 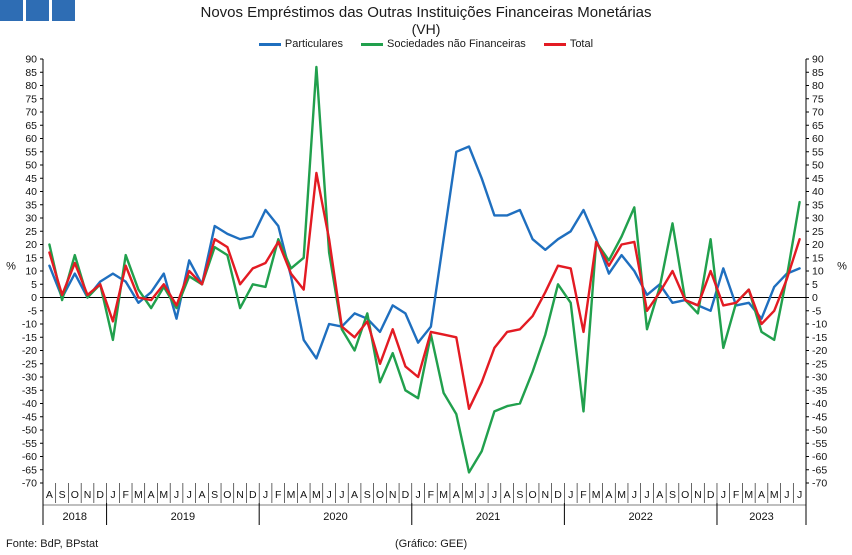 What do you see at coordinates (819, 325) in the screenshot?
I see `y-tick-label-right: -10` at bounding box center [819, 325].